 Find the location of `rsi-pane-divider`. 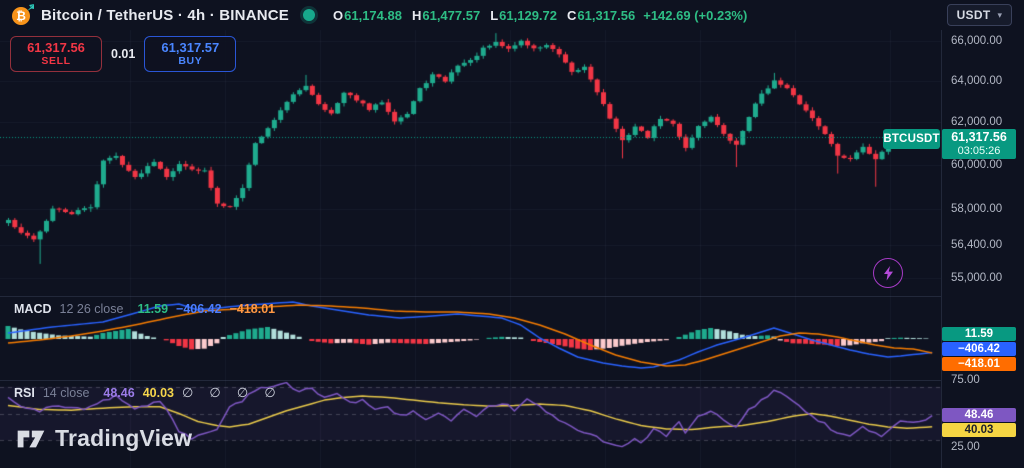

rsi-pane-divider is located at coordinates (512, 380).